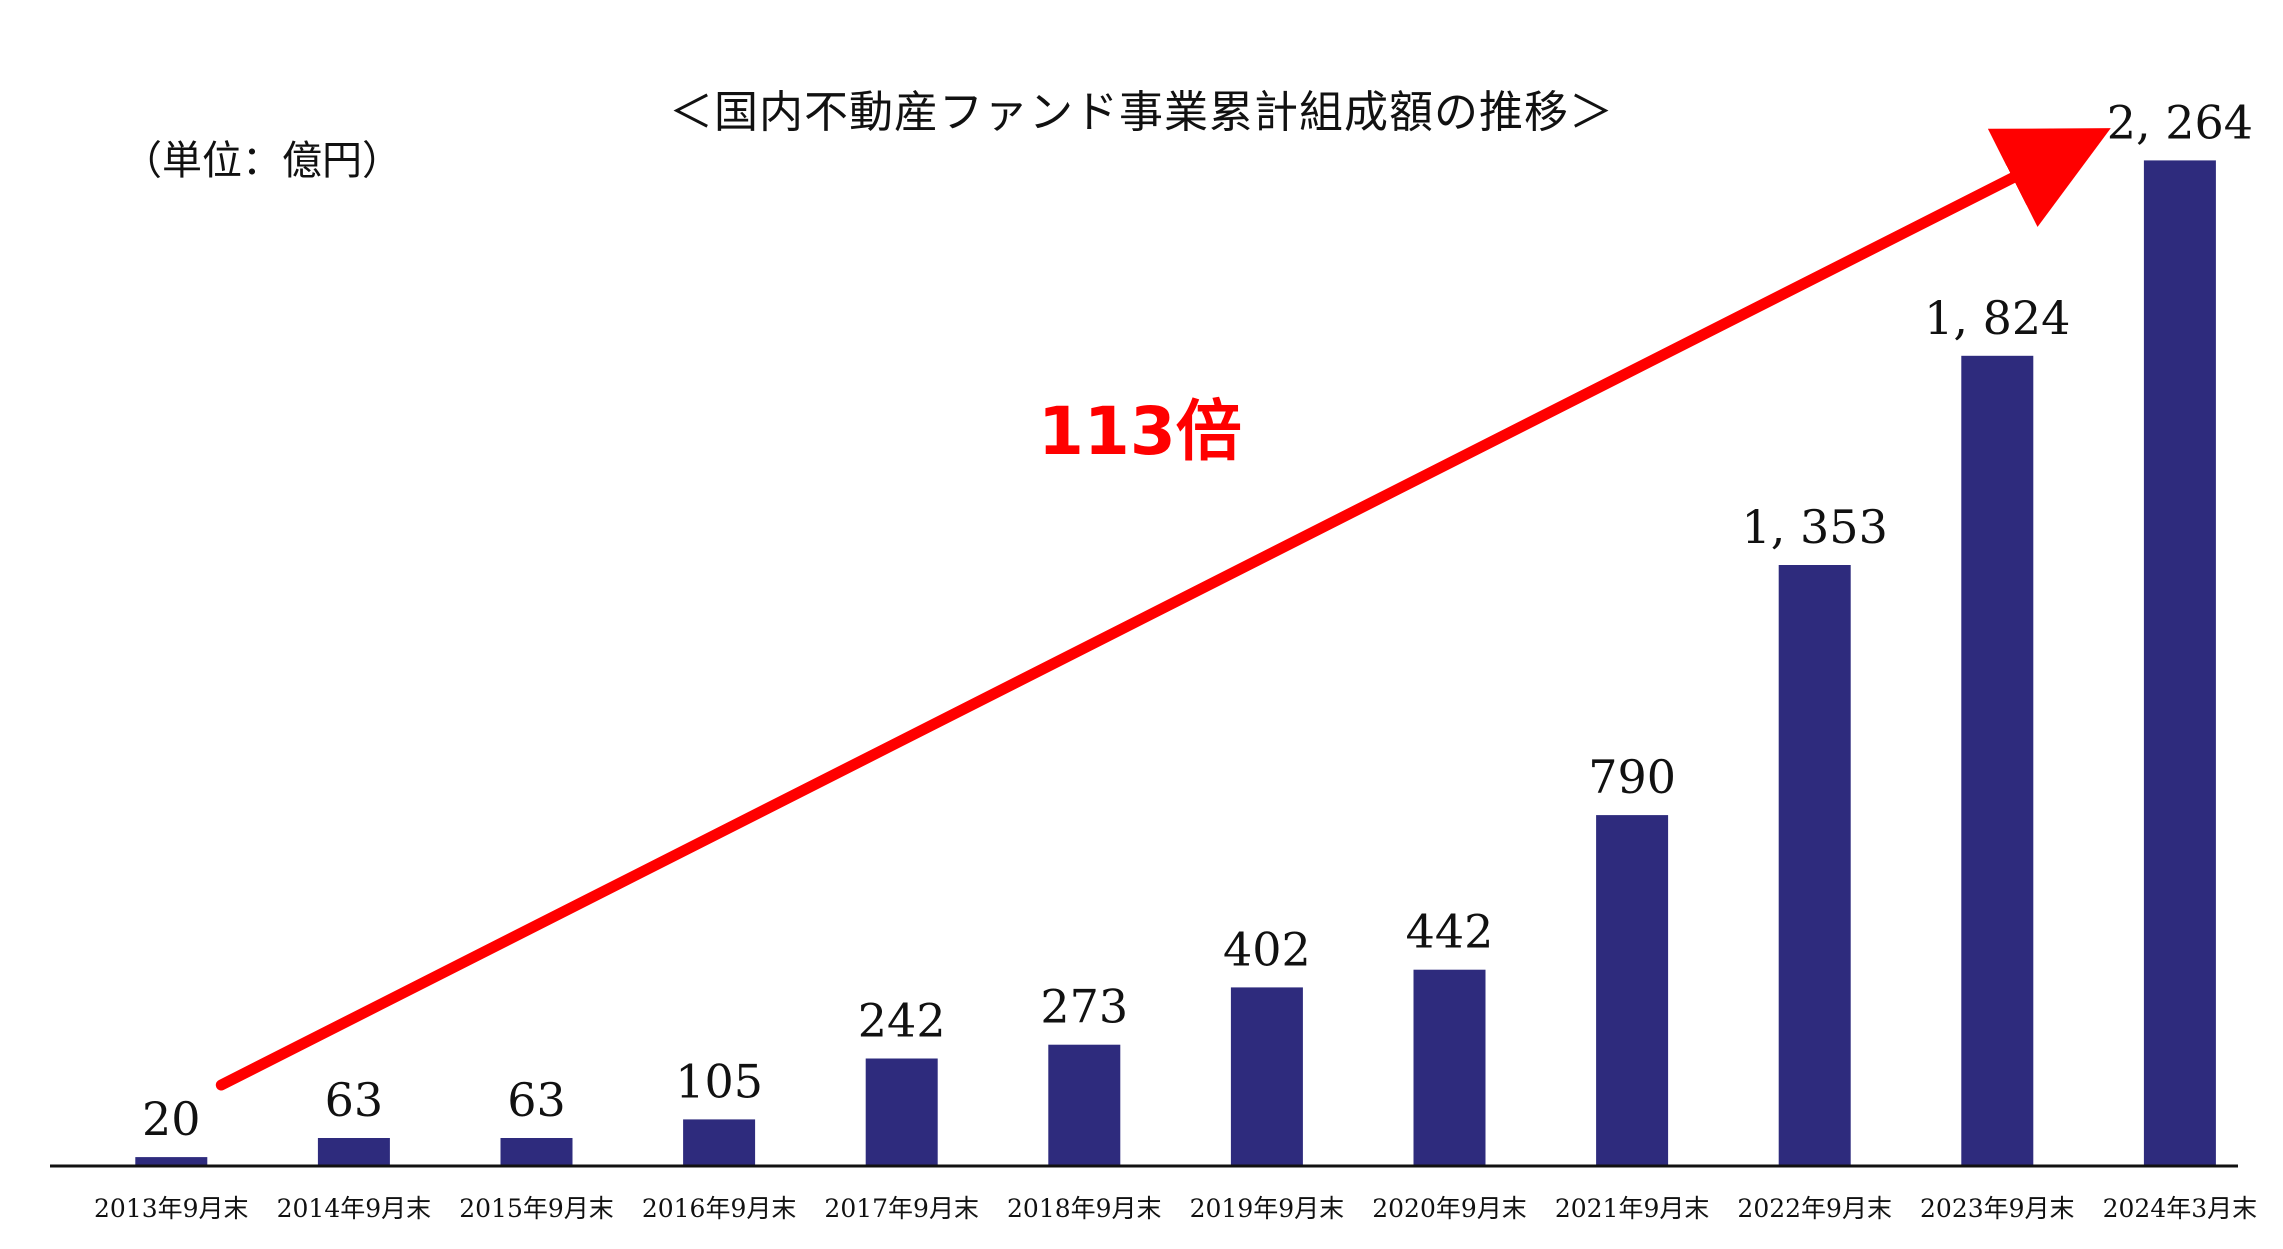 This screenshot has width=2283, height=1249. Describe the element at coordinates (719, 1142) in the screenshot. I see `bar-2016年9月末` at that location.